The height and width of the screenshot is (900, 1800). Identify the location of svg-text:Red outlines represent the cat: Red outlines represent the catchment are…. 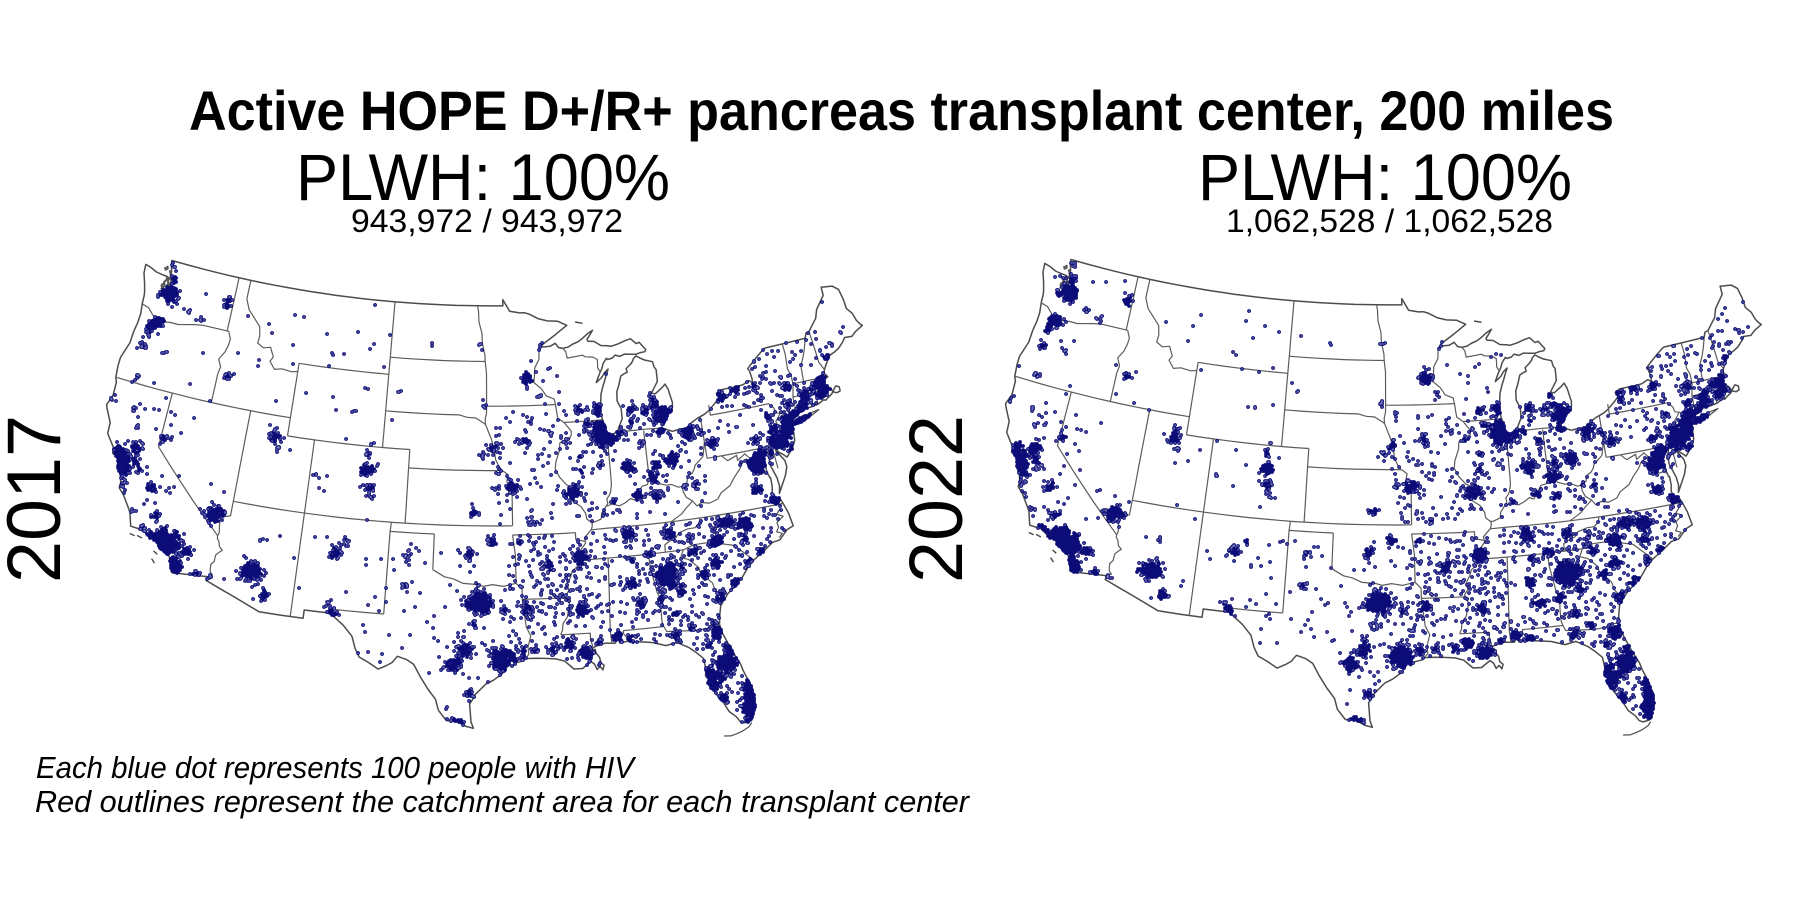
(503, 801).